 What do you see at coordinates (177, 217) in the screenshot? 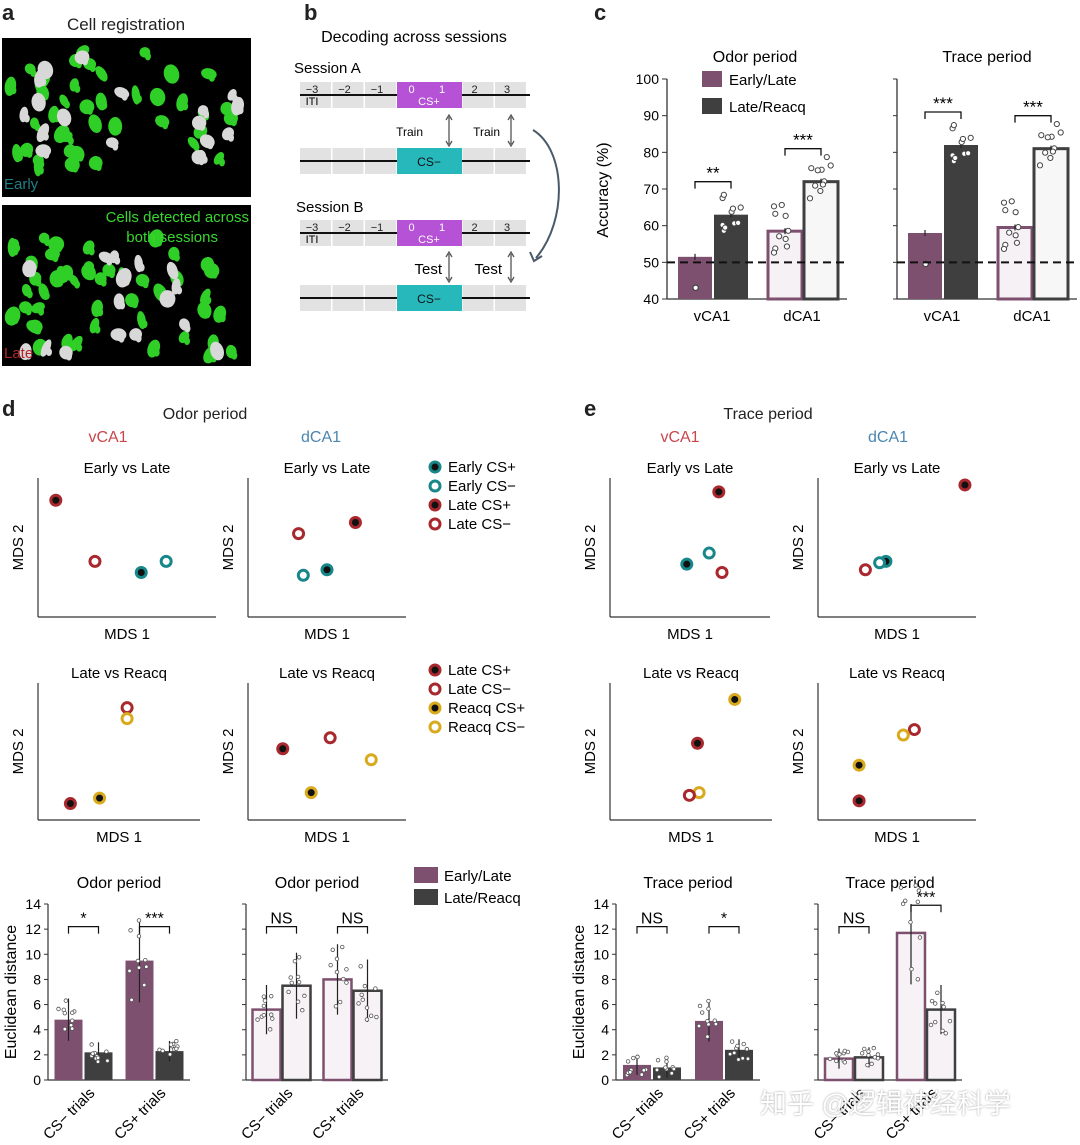
I see `overlay-label-1: Cells detected across` at bounding box center [177, 217].